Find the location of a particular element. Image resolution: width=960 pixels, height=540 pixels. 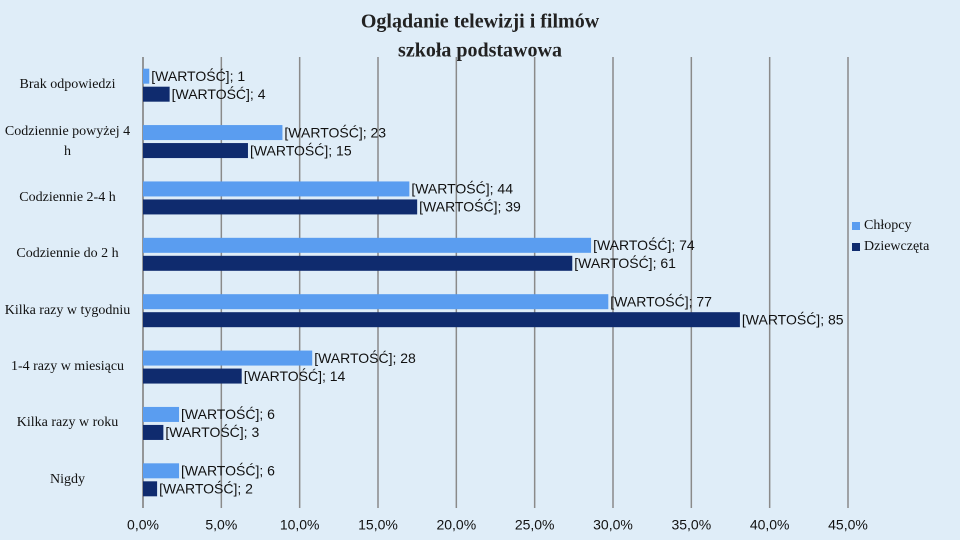

legend-label: Dziewczęta is located at coordinates (897, 246).